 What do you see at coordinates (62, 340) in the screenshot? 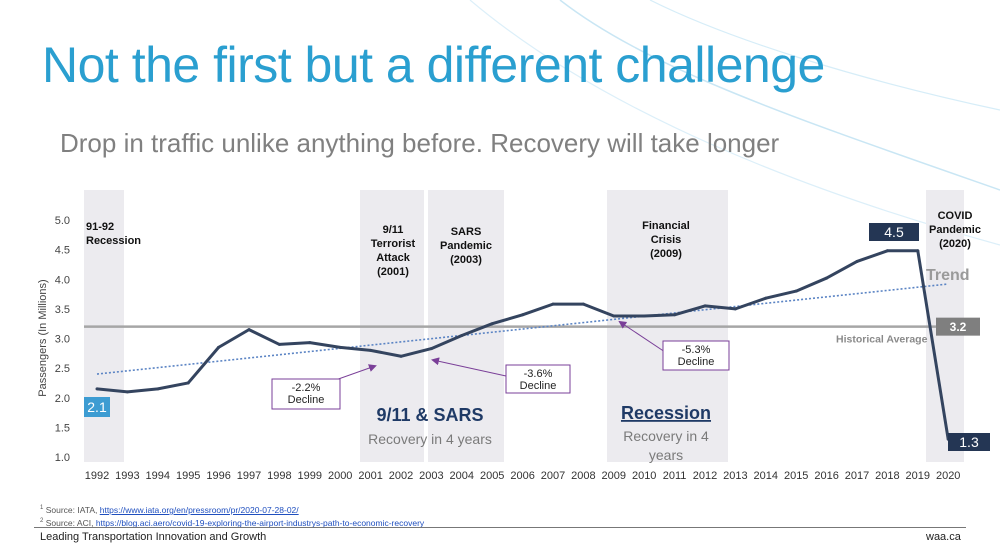
I see `y-tick-label: 3.0` at bounding box center [62, 340].